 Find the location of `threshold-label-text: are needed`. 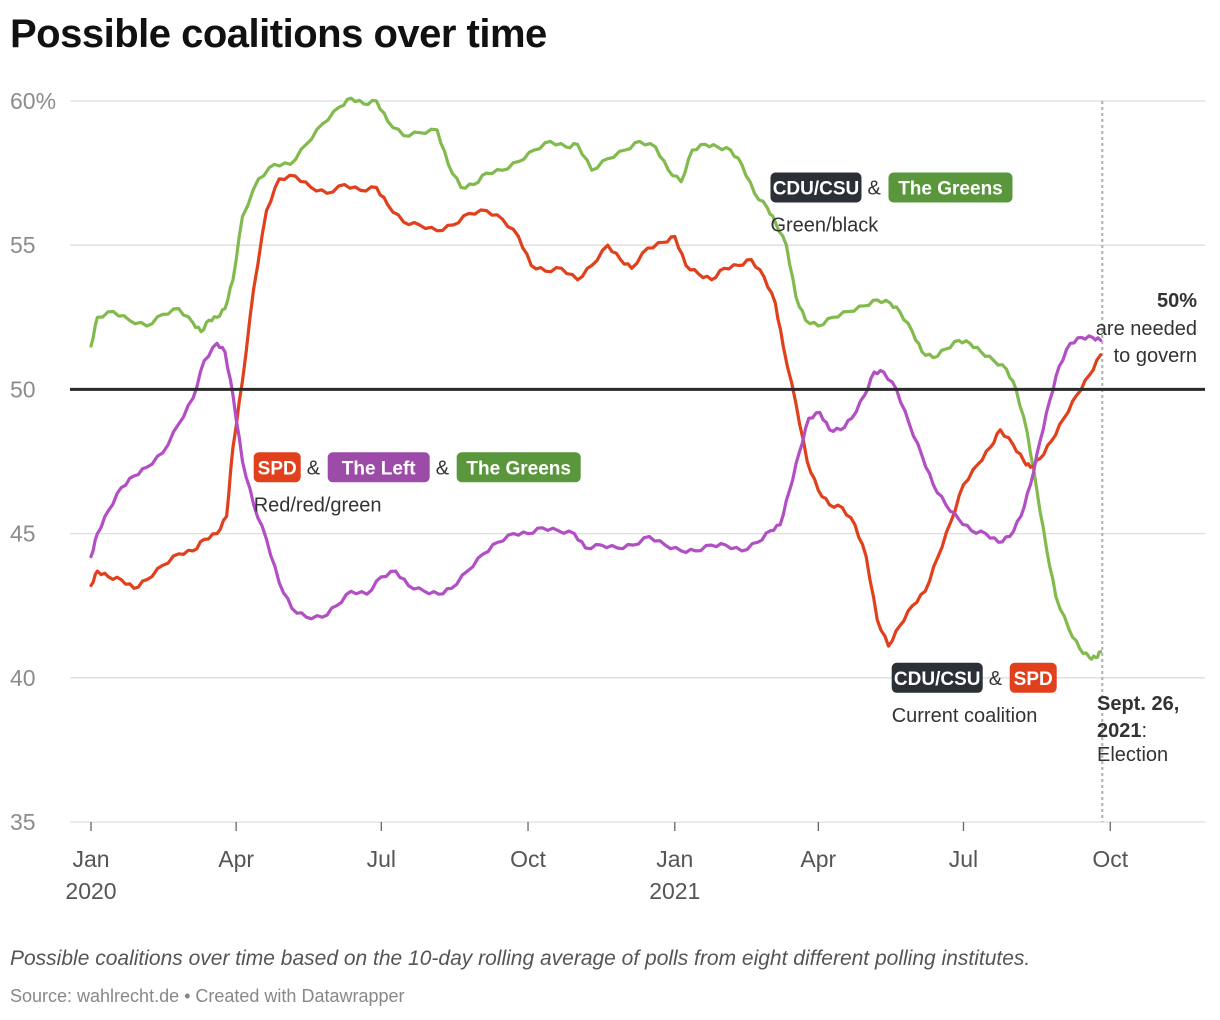

threshold-label-text: are needed is located at coordinates (1146, 329).